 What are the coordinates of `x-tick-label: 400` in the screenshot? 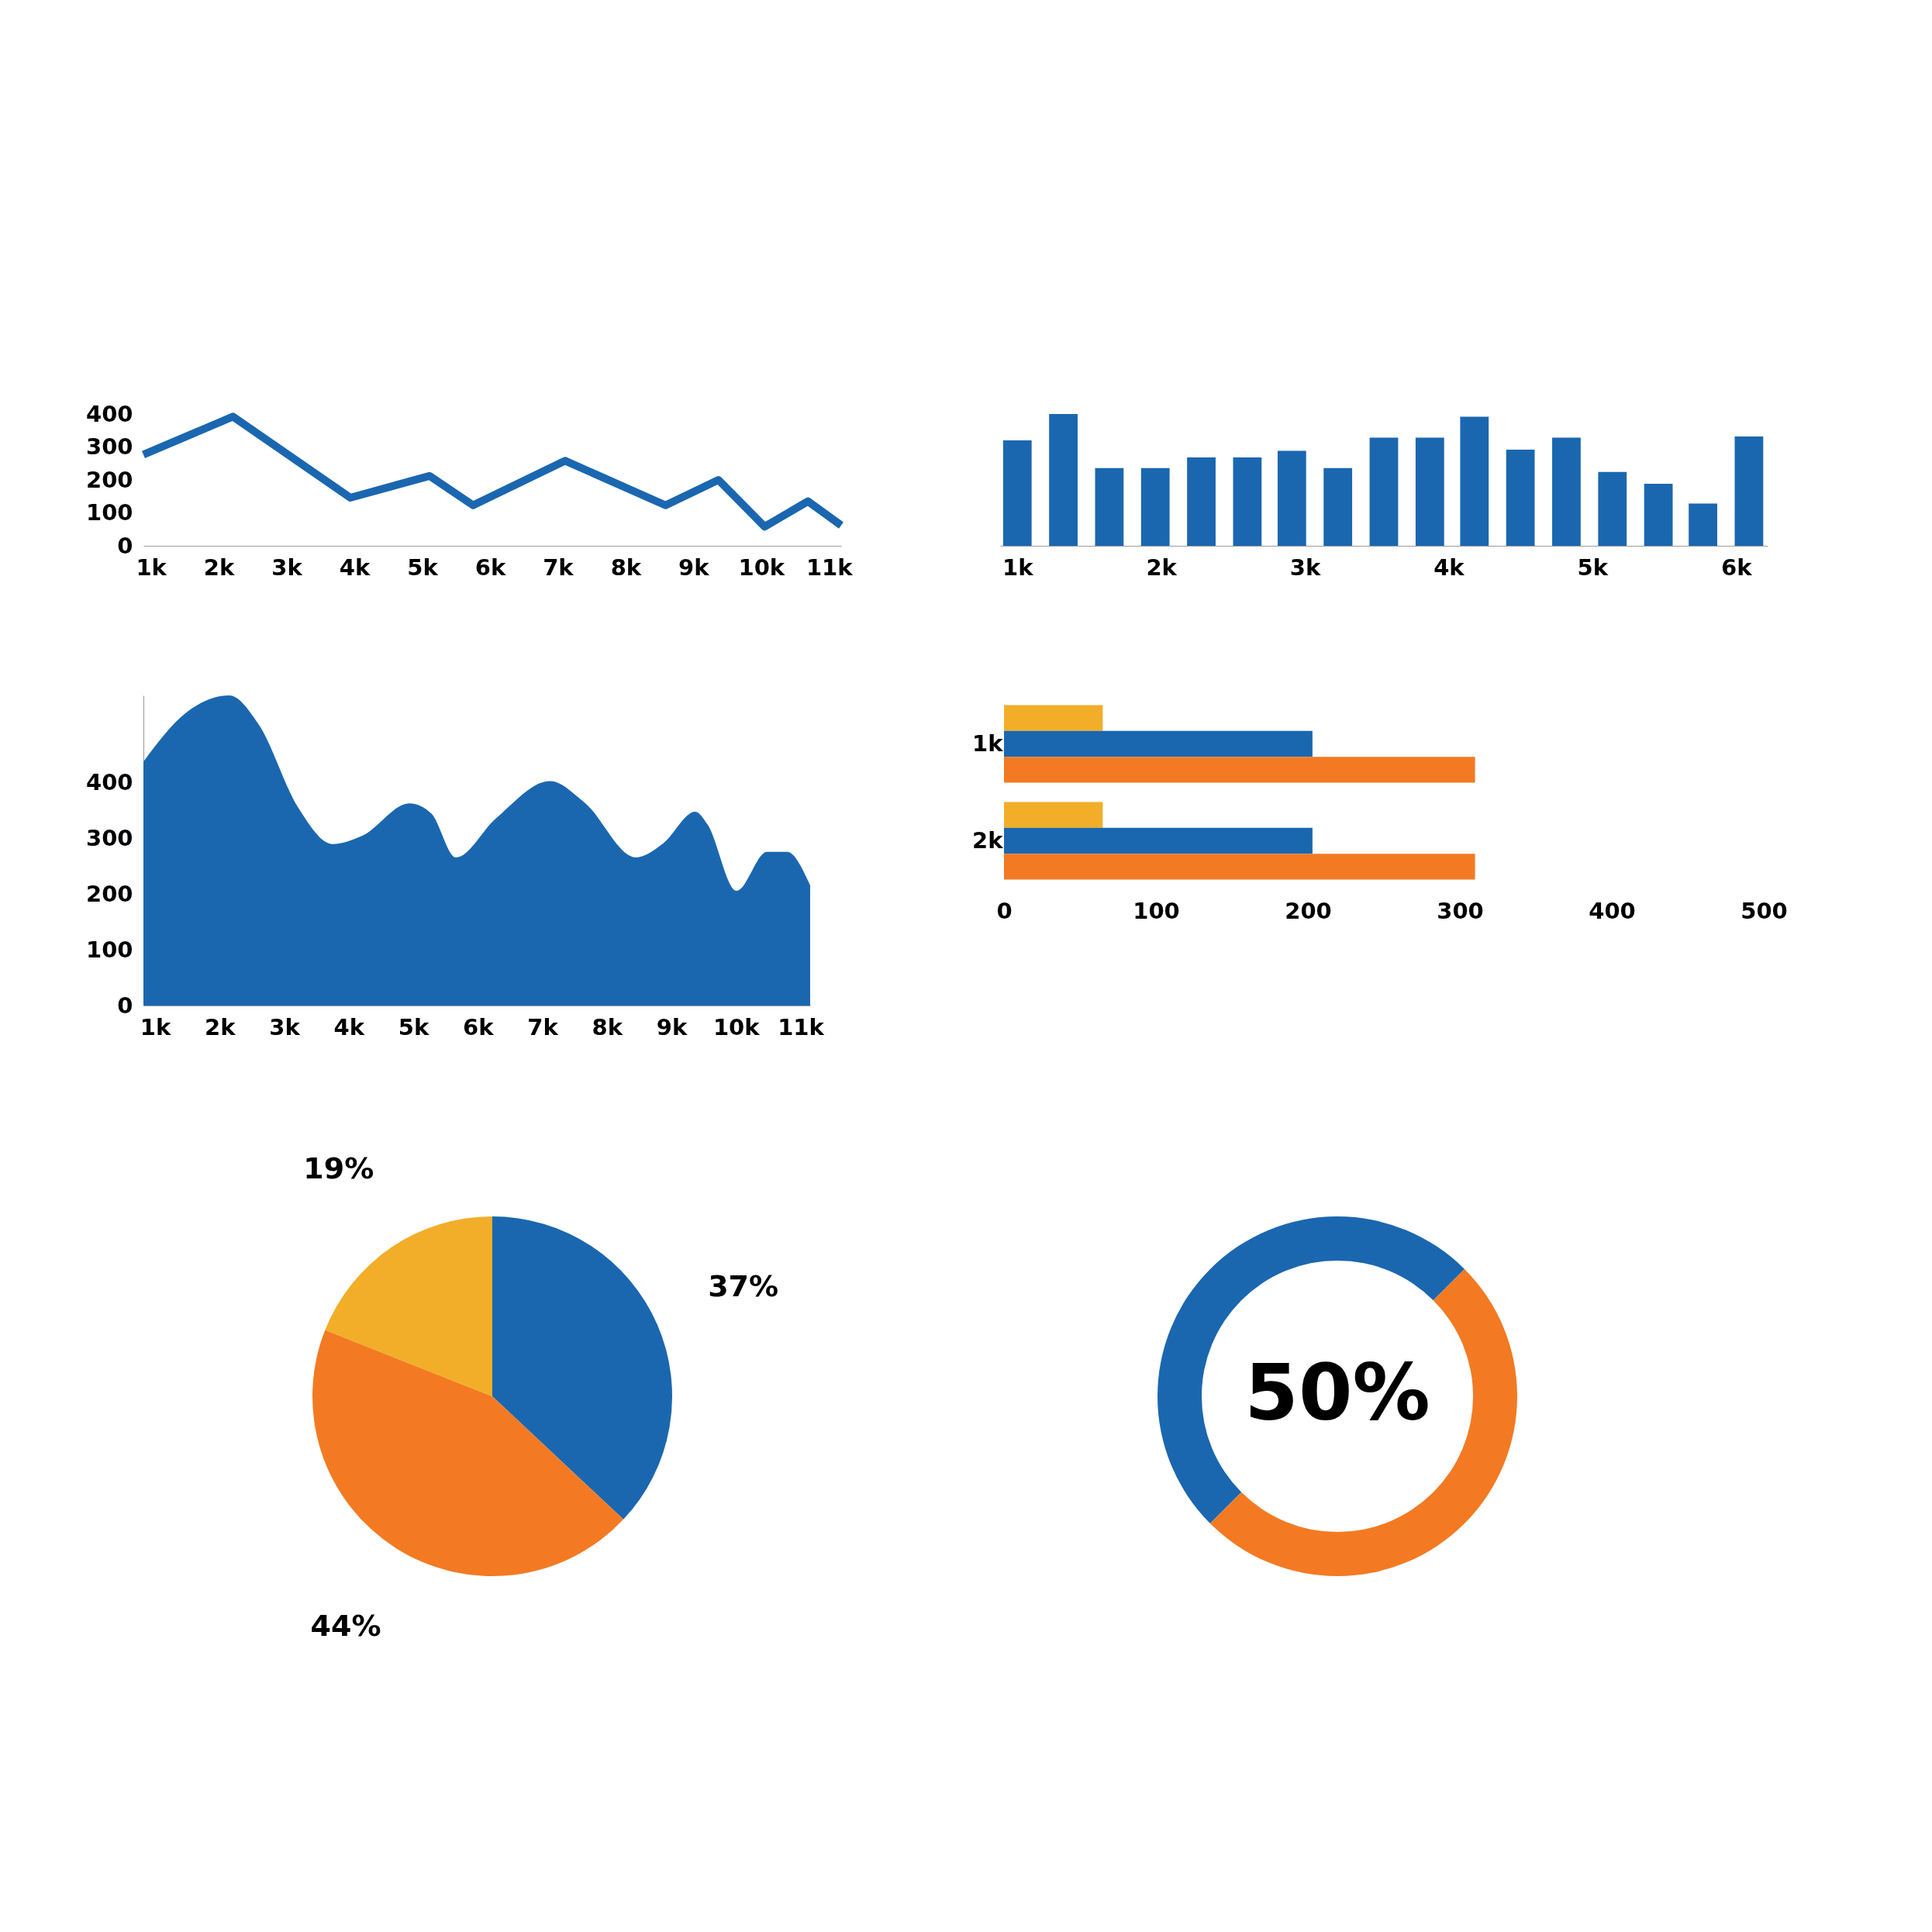 It's located at (1612, 910).